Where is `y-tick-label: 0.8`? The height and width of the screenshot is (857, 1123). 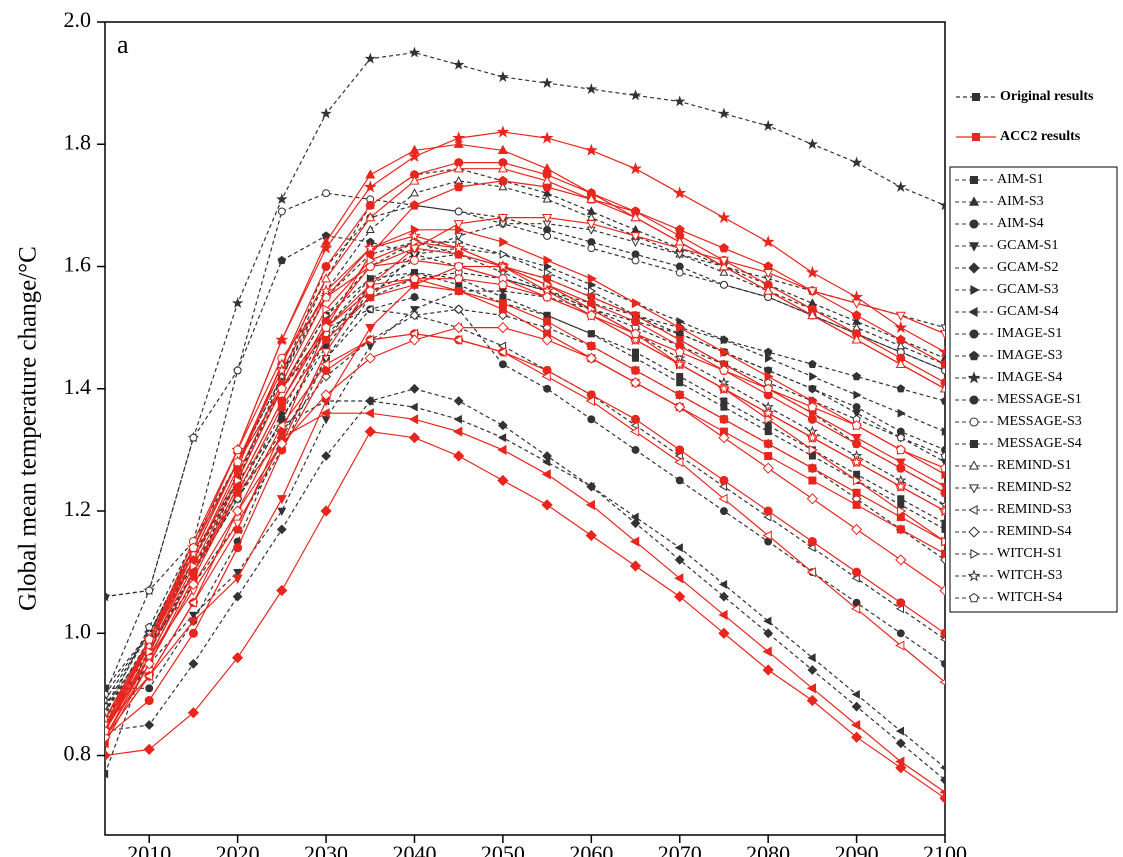 y-tick-label: 0.8 is located at coordinates (78, 753).